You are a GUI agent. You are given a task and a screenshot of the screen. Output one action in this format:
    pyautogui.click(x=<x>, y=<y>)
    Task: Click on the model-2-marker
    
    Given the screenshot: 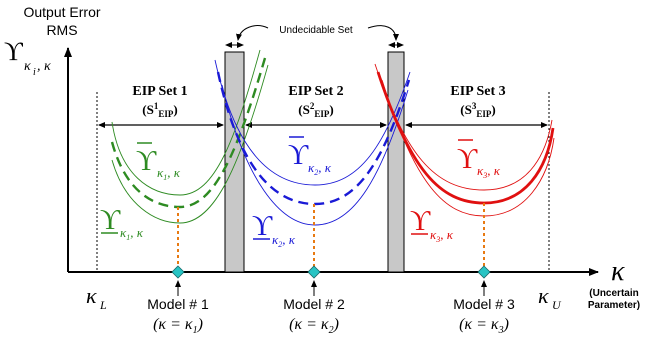 What is the action you would take?
    pyautogui.click(x=314, y=272)
    